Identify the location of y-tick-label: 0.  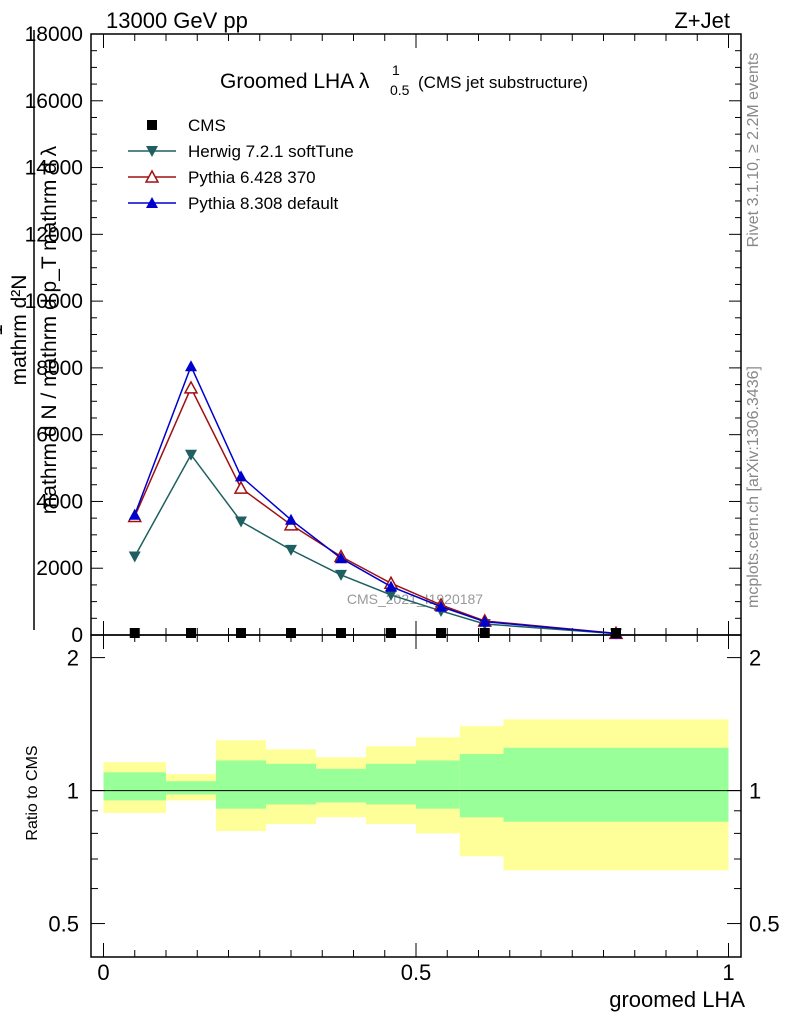
(77, 635).